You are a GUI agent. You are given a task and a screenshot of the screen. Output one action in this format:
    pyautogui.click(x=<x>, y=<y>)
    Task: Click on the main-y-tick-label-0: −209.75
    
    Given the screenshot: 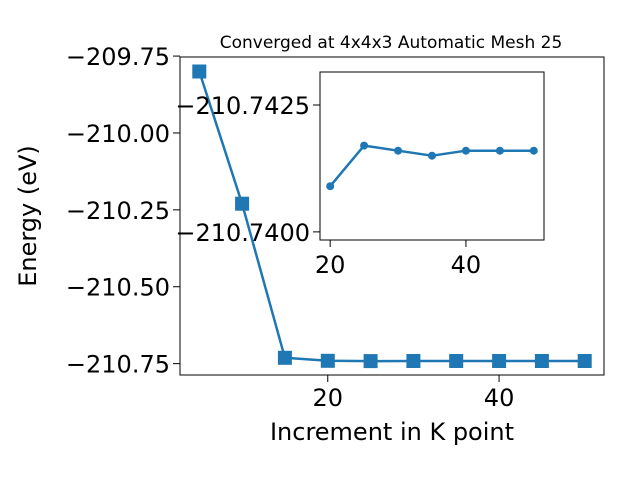 What is the action you would take?
    pyautogui.click(x=118, y=57)
    